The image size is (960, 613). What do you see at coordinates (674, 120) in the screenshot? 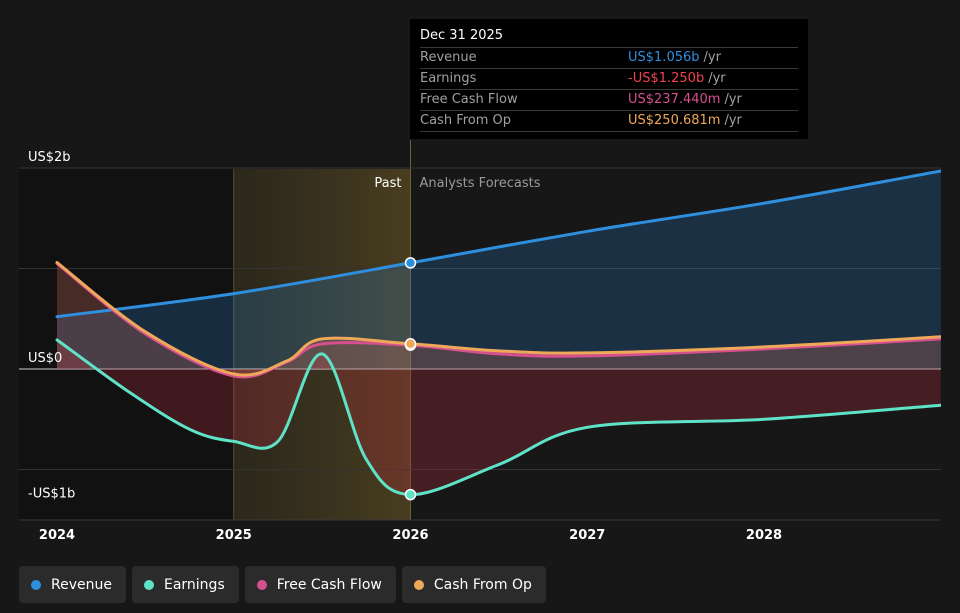
I see `tooltip-value: US$250.681m` at bounding box center [674, 120].